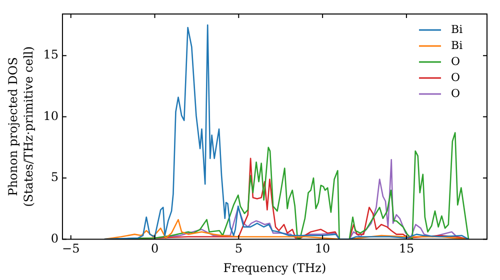  Describe the element at coordinates (406, 249) in the screenshot. I see `x-tick-label: 15` at that location.